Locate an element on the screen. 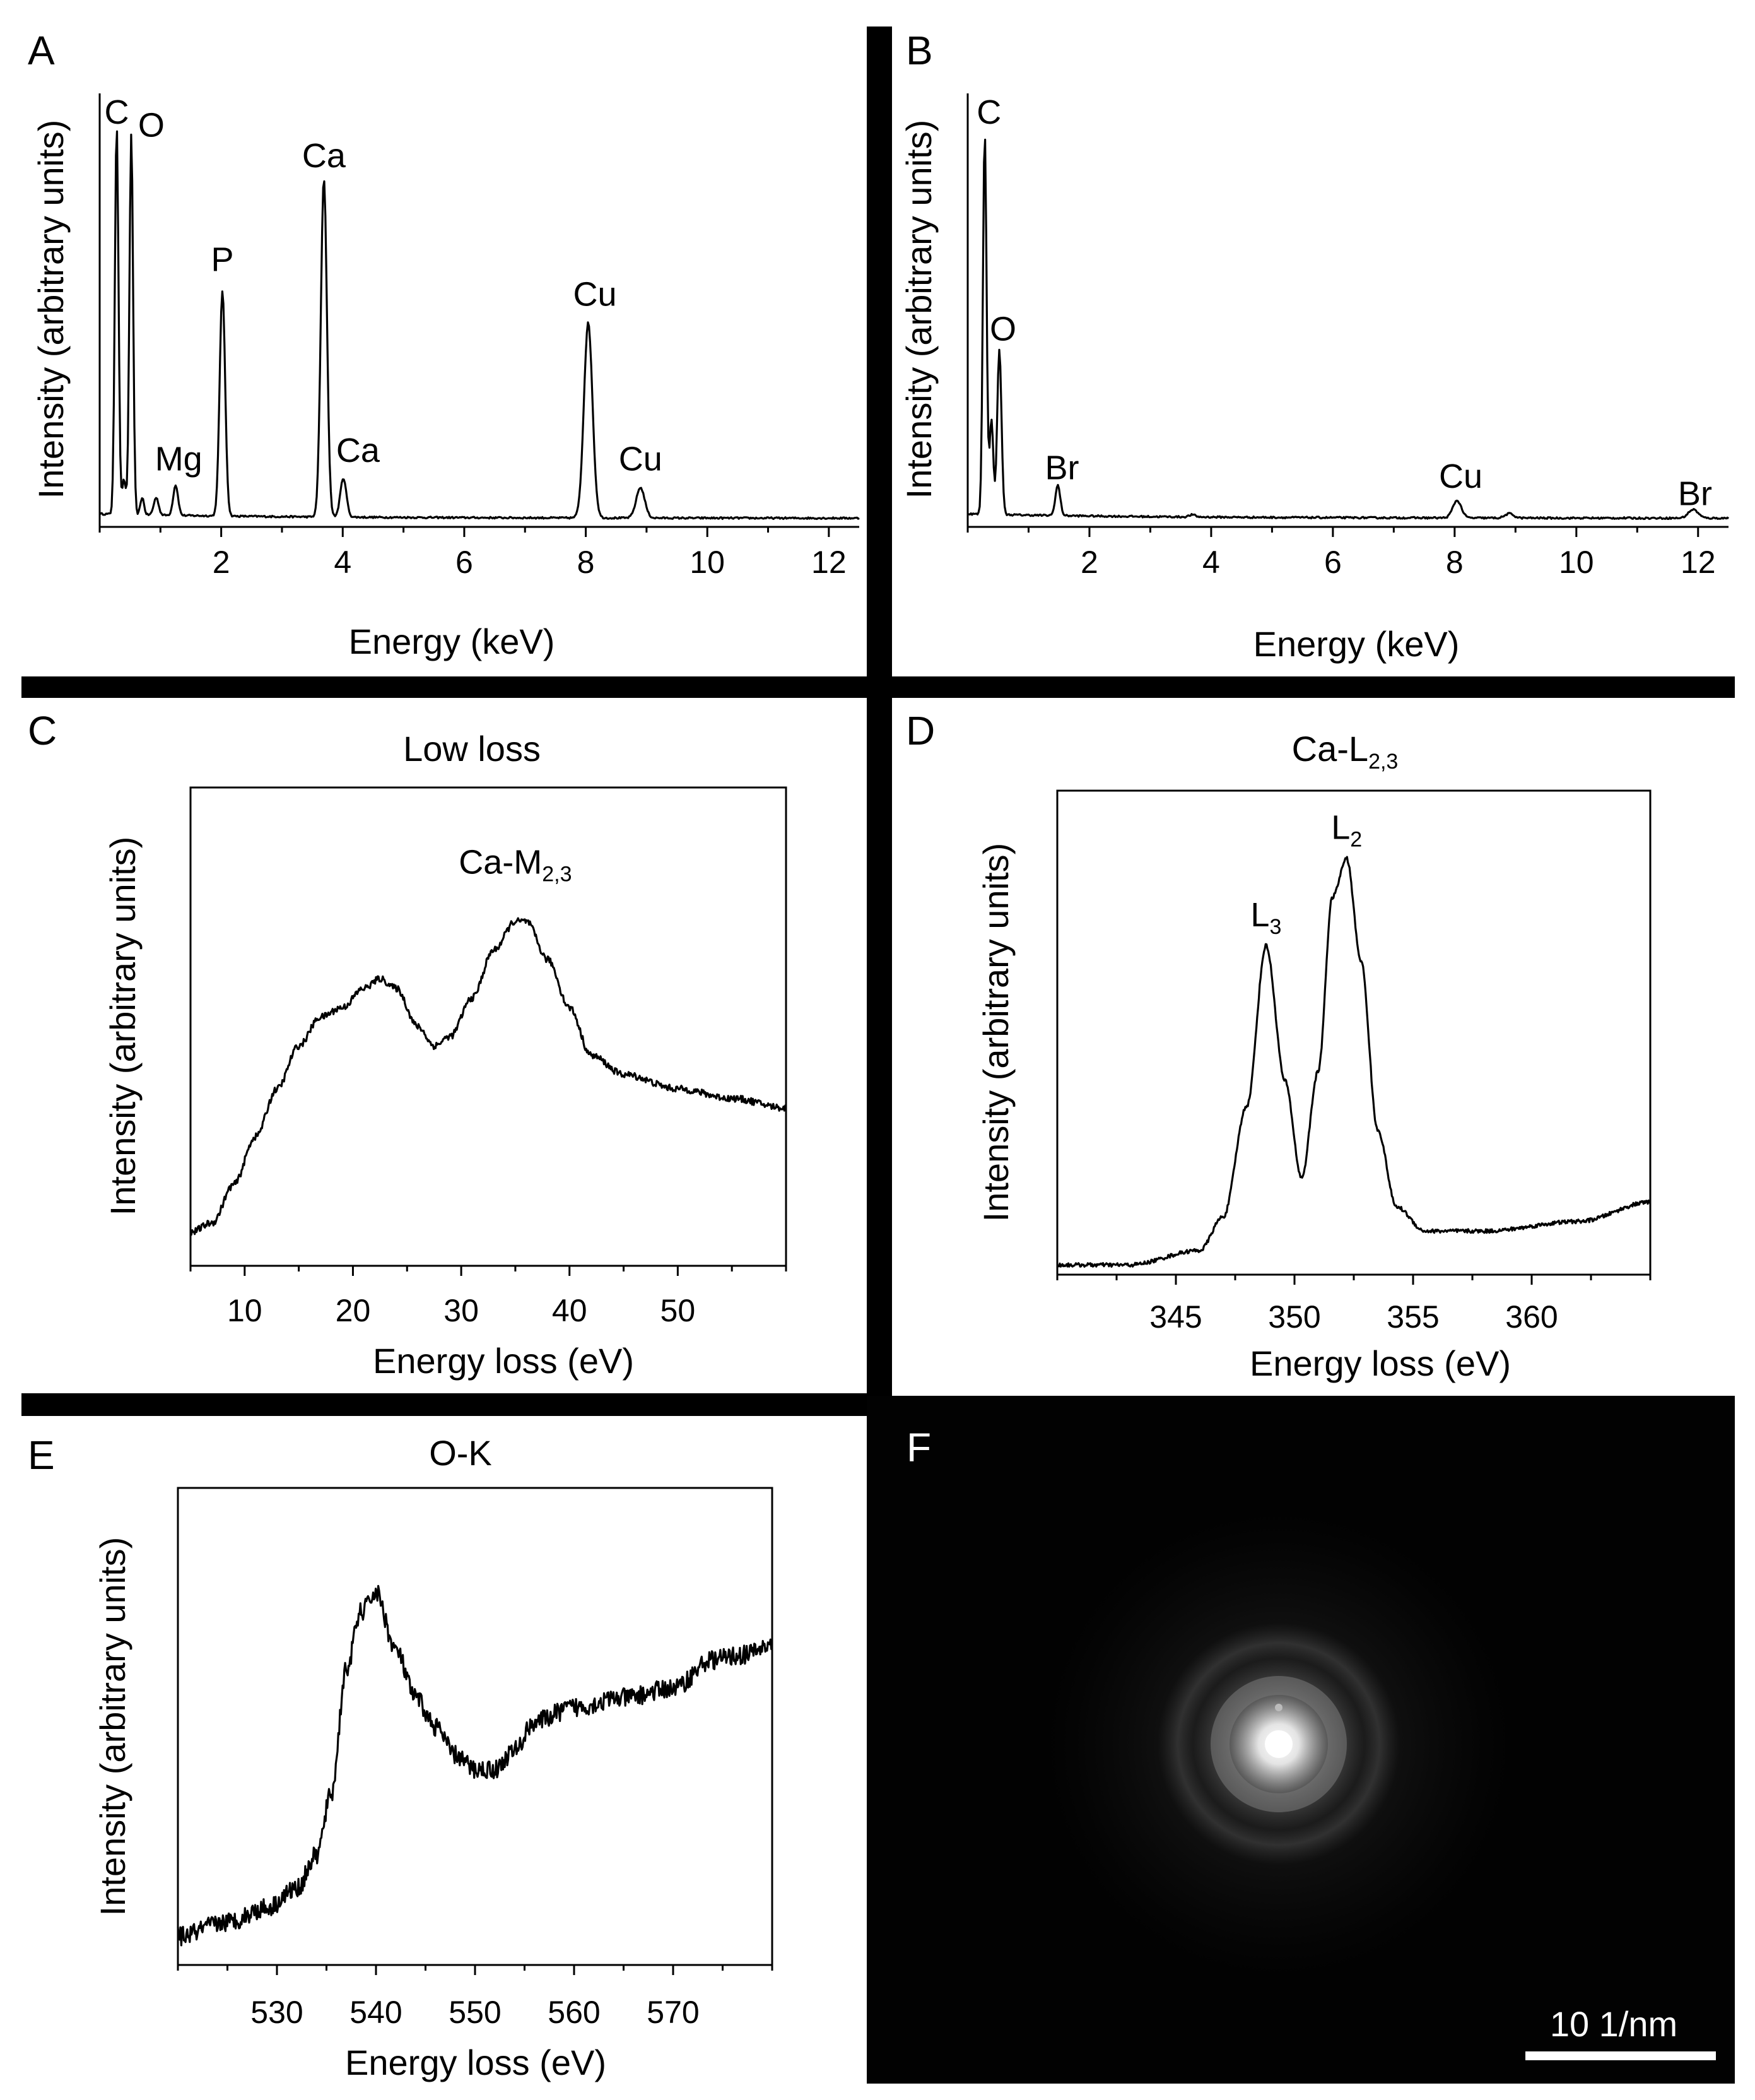 This screenshot has width=1755, height=2100. diffraction-ring is located at coordinates (1279, 1744).